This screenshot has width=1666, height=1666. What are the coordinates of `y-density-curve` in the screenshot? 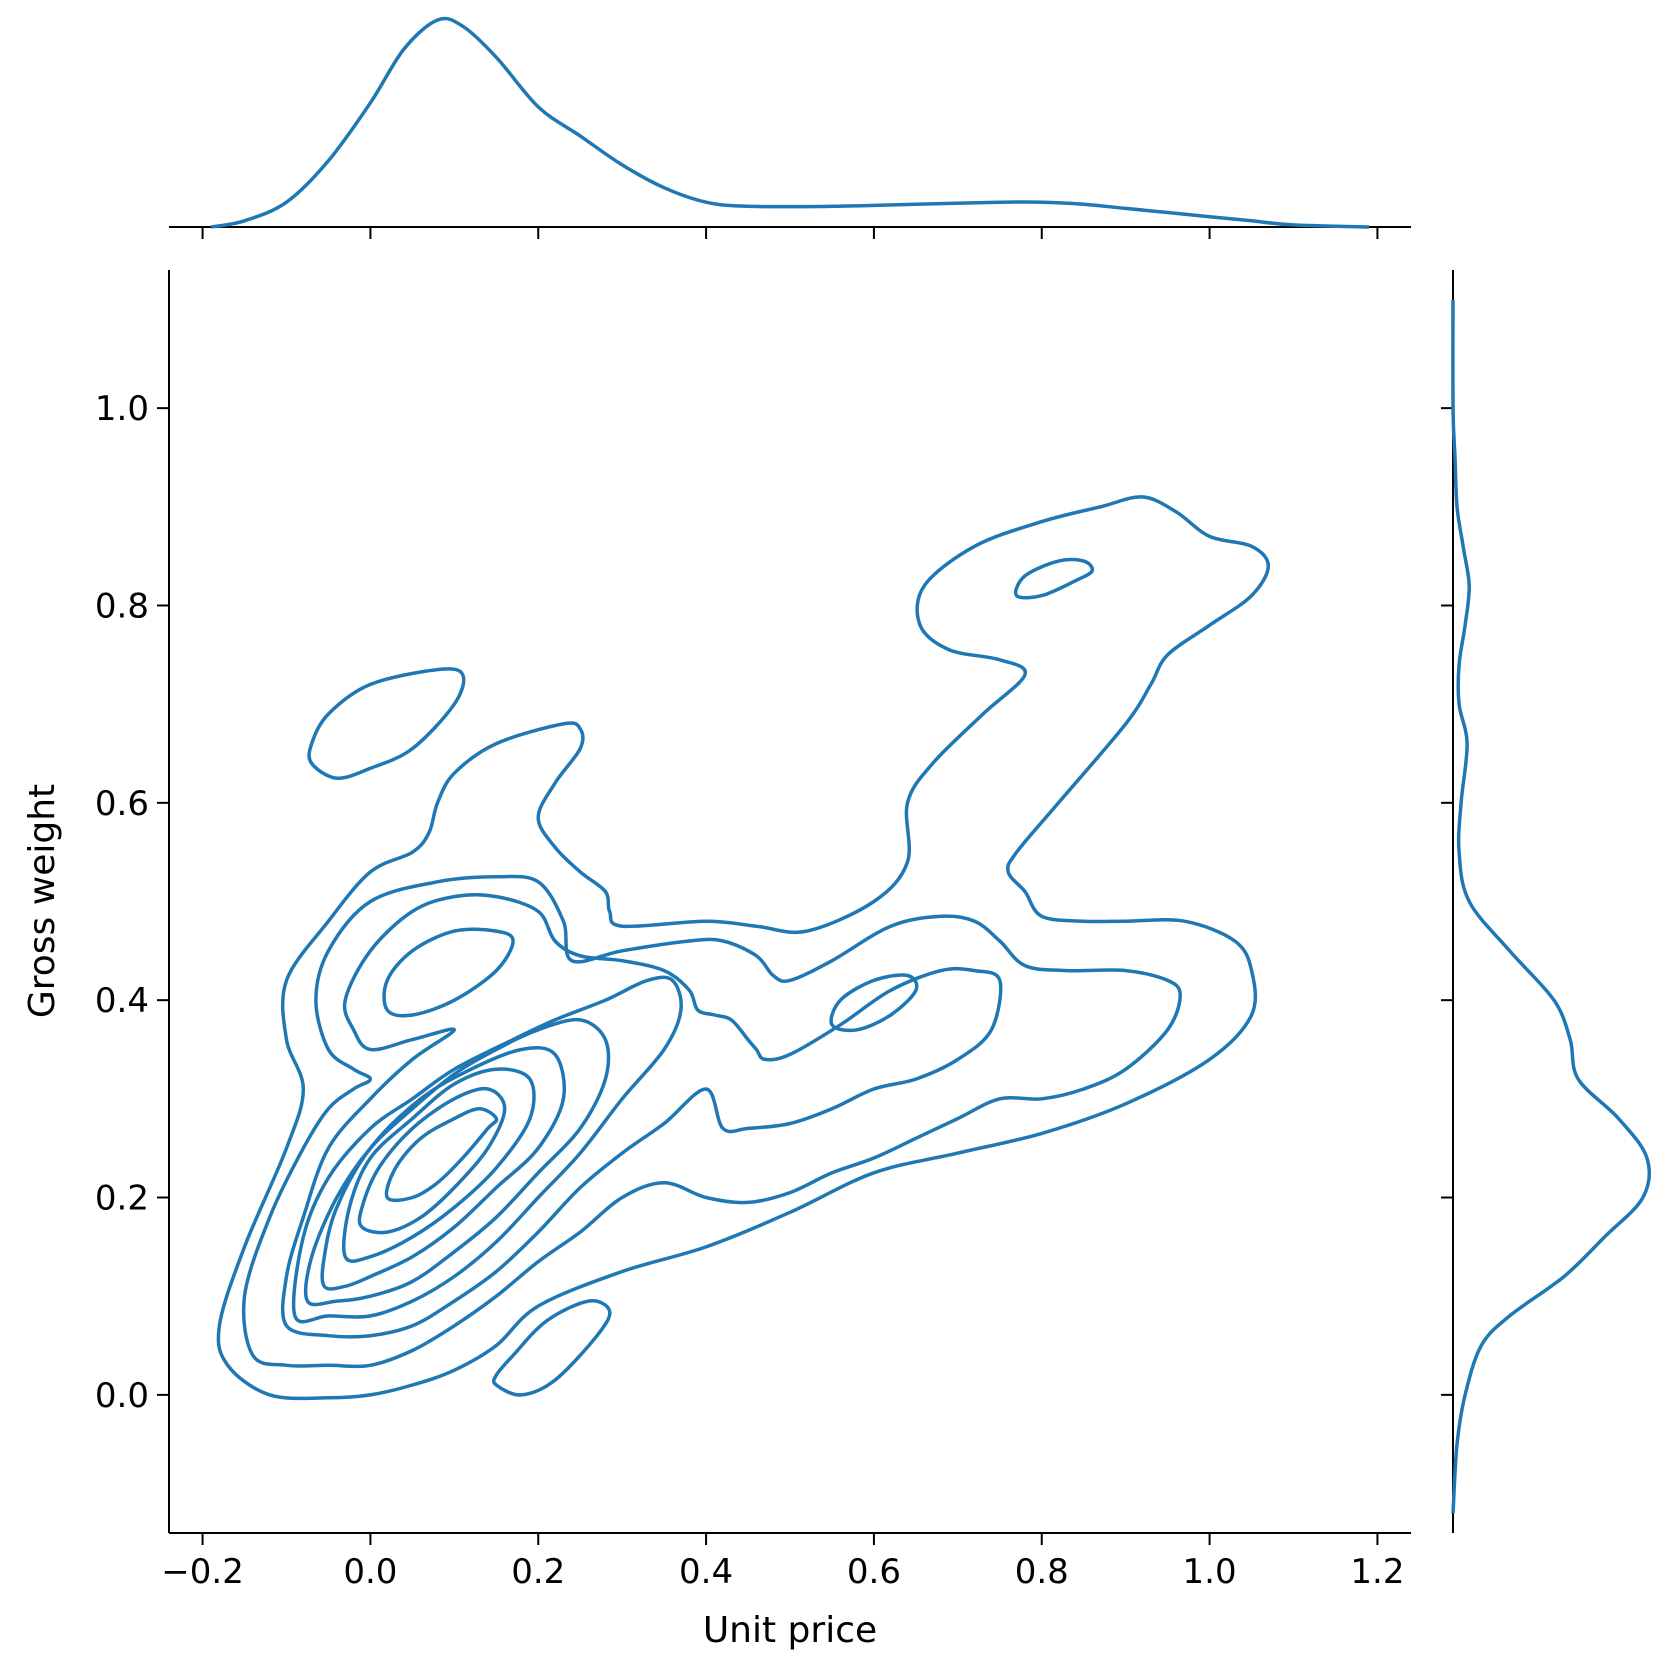 It's located at (1551, 906).